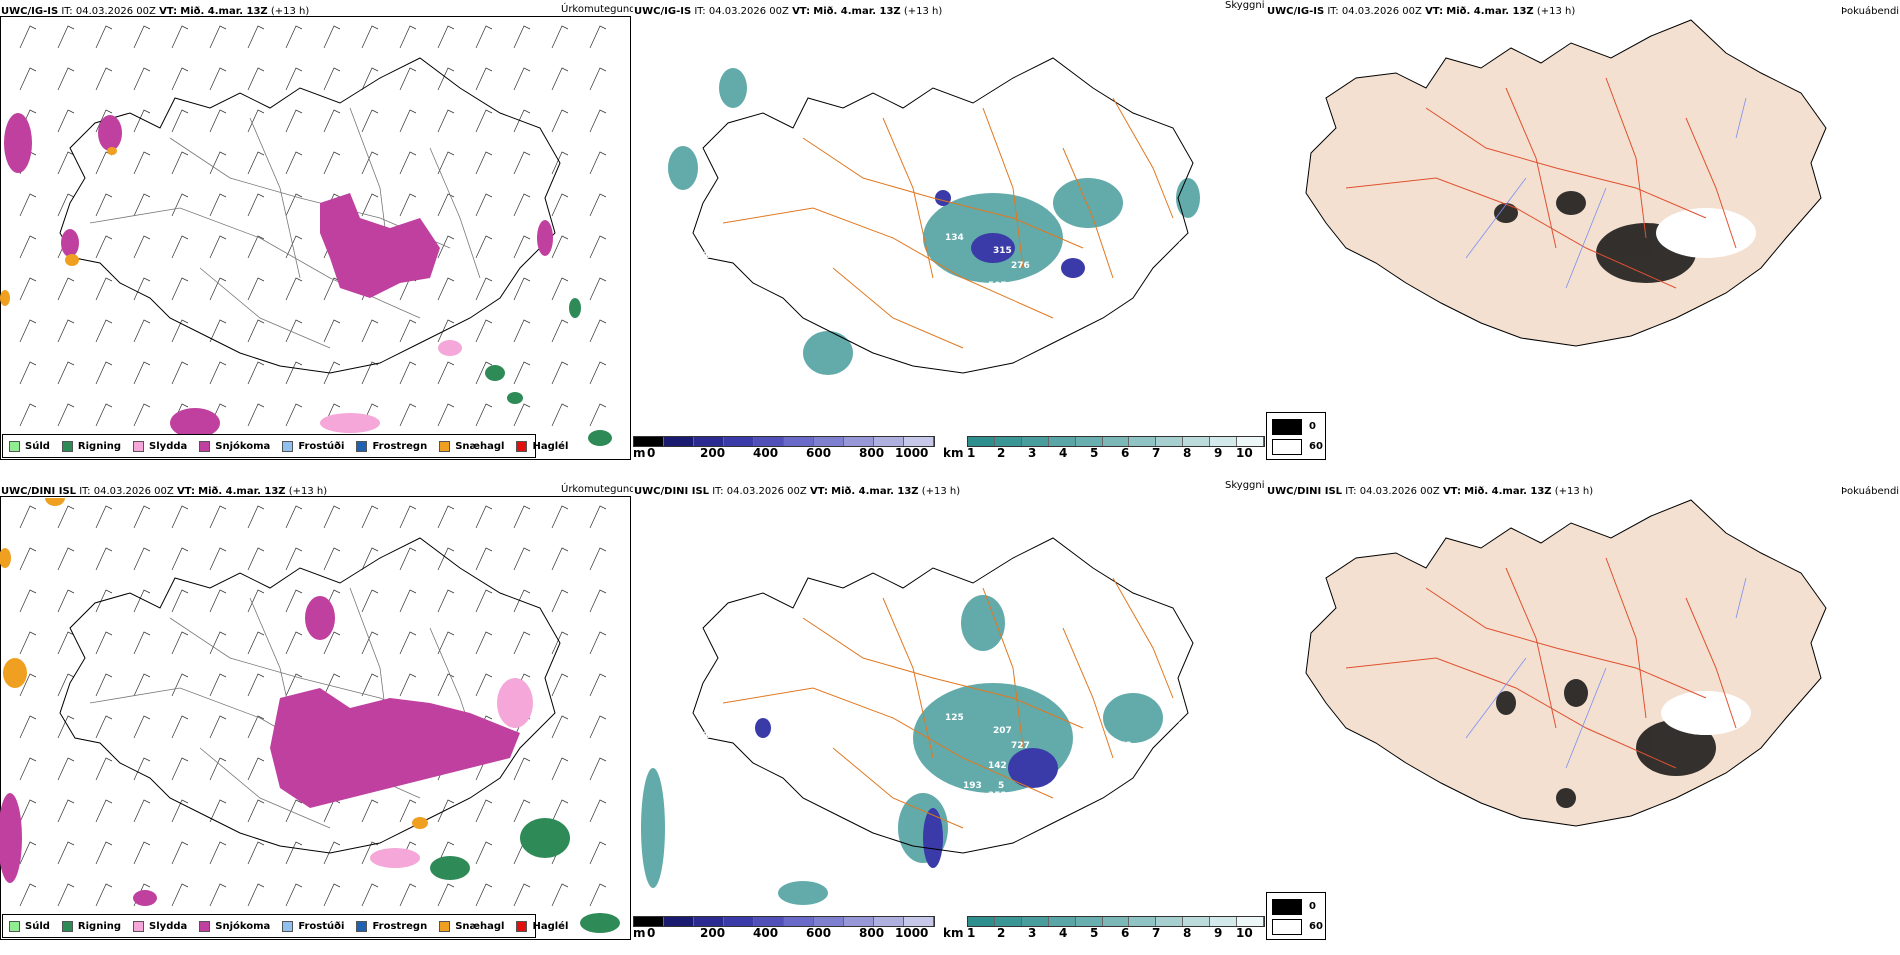 The width and height of the screenshot is (1900, 955). Describe the element at coordinates (912, 453) in the screenshot. I see `tick-label: 1000` at that location.